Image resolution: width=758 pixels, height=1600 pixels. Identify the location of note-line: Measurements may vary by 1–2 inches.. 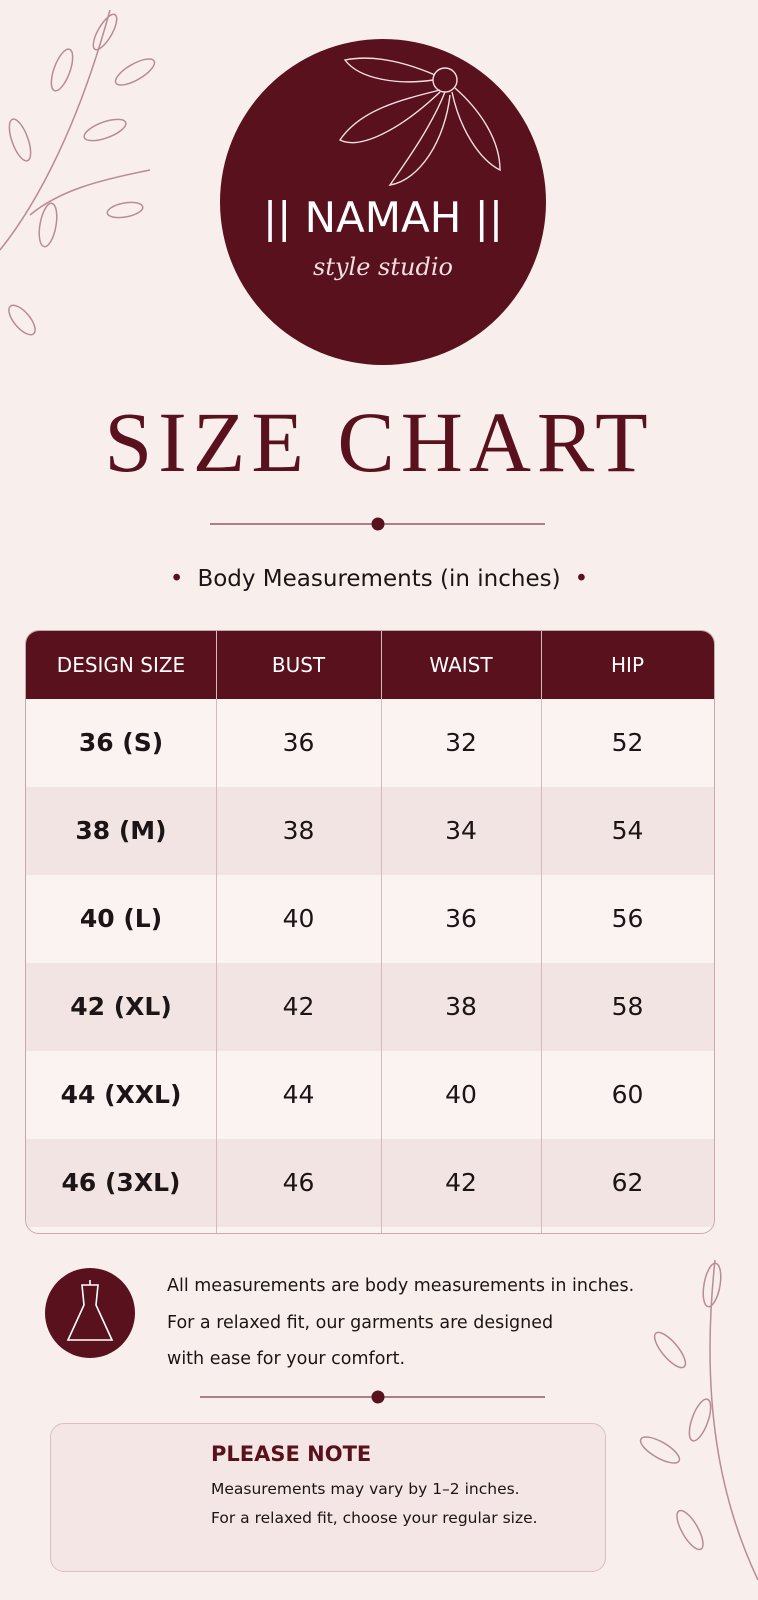
(365, 1489).